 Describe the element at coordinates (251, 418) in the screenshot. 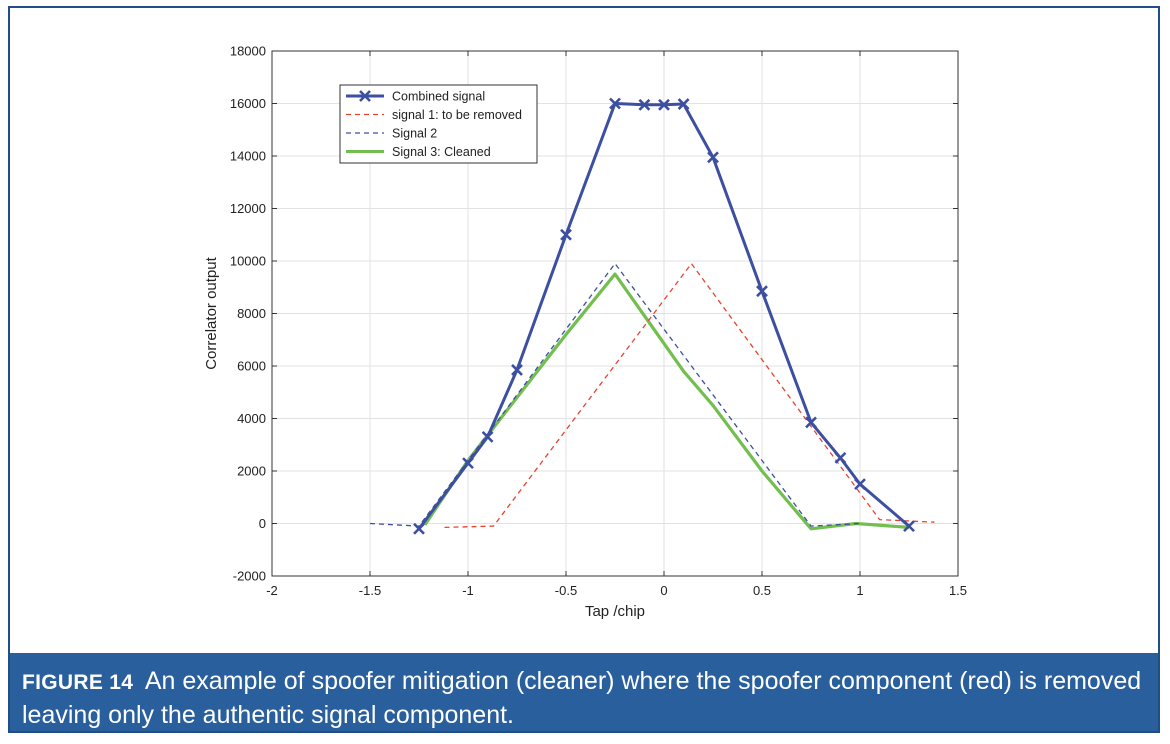

I see `y-tick-label: 4000` at that location.